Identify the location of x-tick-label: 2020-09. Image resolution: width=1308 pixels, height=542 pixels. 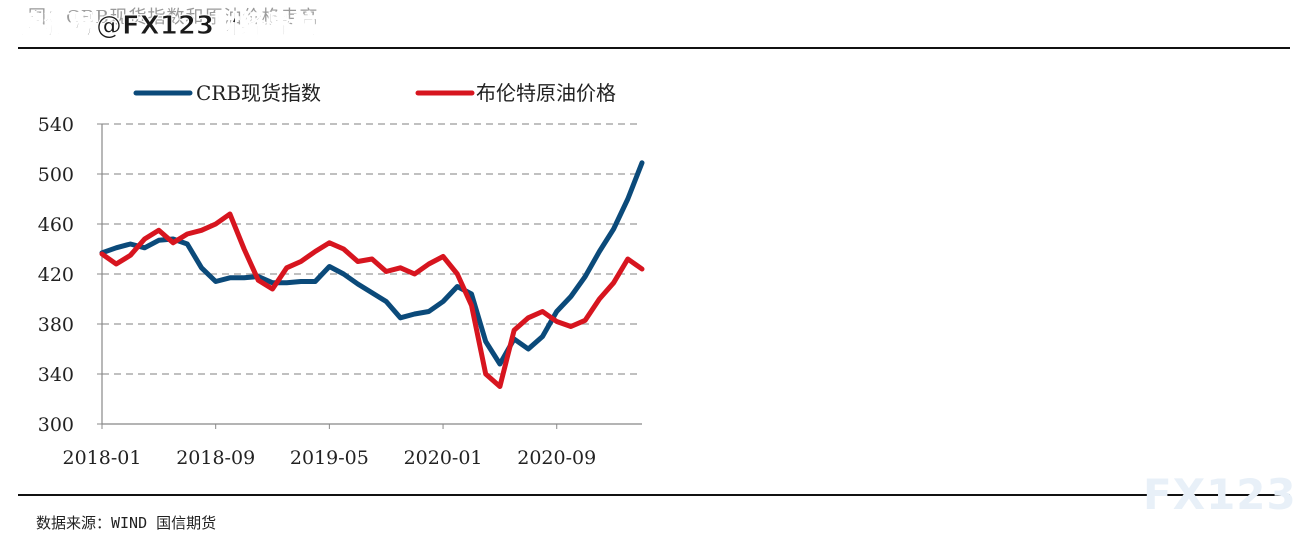
(556, 458).